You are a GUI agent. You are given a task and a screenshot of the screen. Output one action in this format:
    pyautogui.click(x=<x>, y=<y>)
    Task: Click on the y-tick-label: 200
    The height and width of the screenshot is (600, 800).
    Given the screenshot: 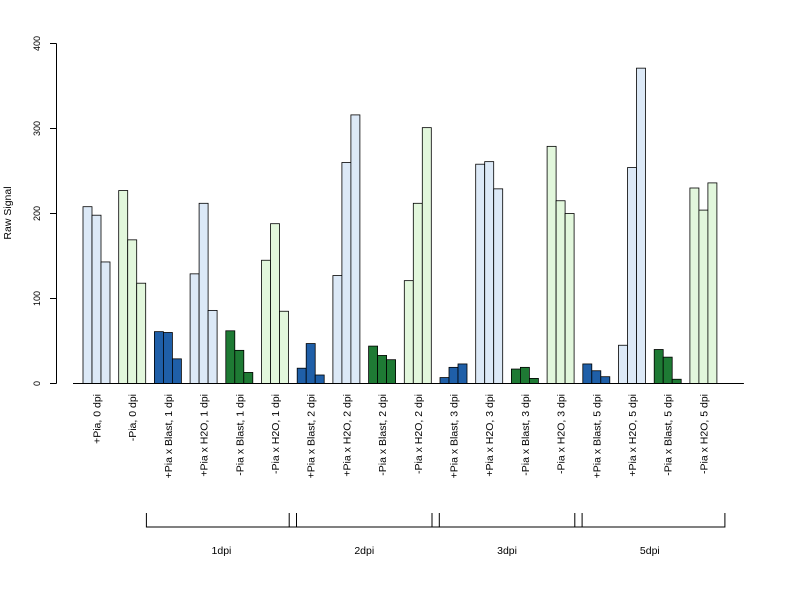 What is the action you would take?
    pyautogui.click(x=37, y=213)
    